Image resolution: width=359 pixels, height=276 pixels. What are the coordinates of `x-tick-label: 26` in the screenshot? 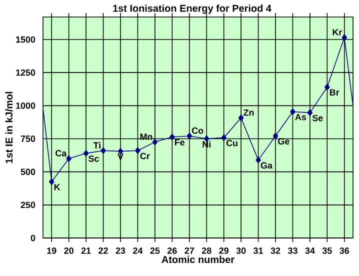 It's located at (172, 251).